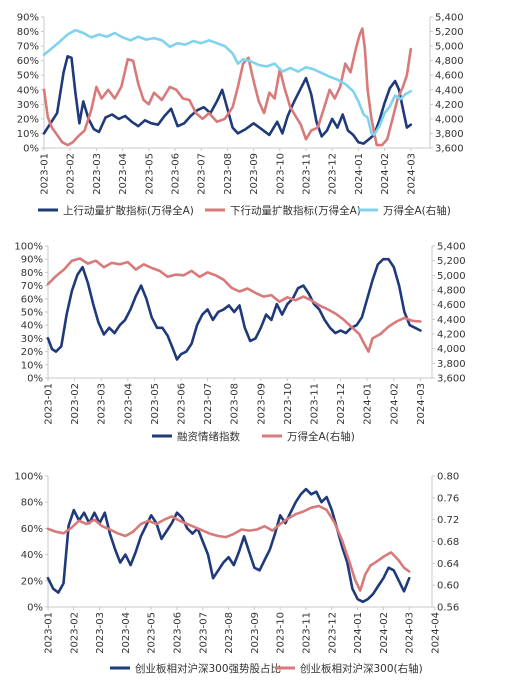 The width and height of the screenshot is (507, 696). What do you see at coordinates (28, 247) in the screenshot?
I see `left-tick-label: 100%` at bounding box center [28, 247].